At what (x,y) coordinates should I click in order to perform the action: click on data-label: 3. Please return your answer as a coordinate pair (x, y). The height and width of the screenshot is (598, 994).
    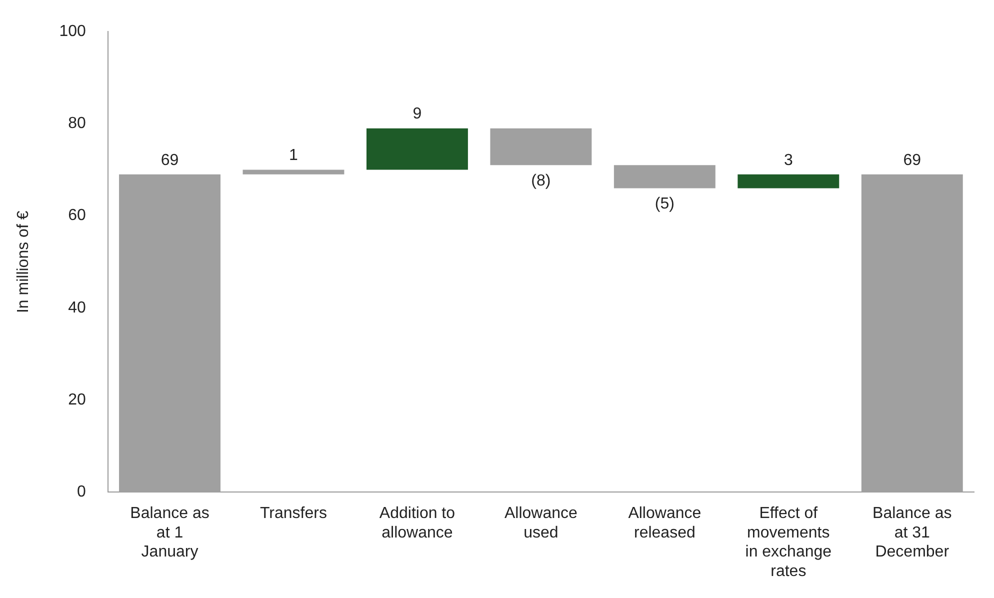
    Looking at the image, I should click on (788, 160).